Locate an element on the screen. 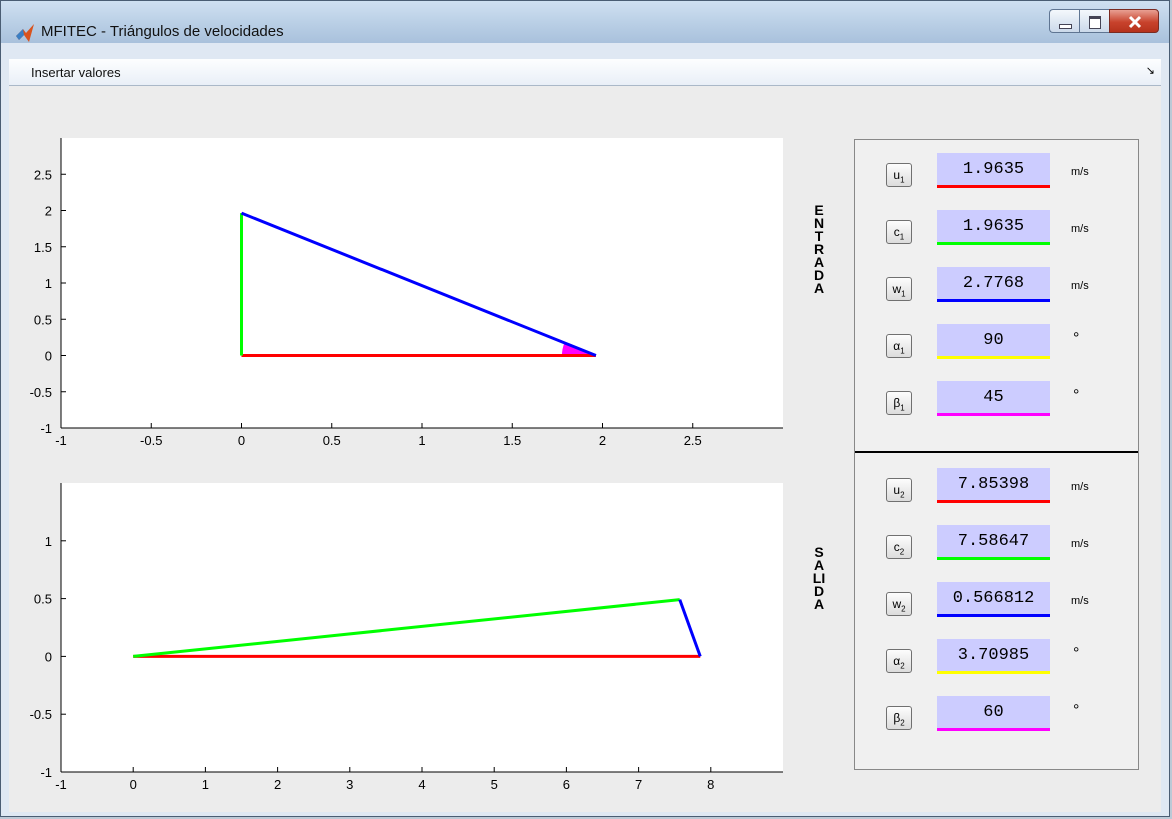  salida-y-tick-label: 0 is located at coordinates (48, 656).